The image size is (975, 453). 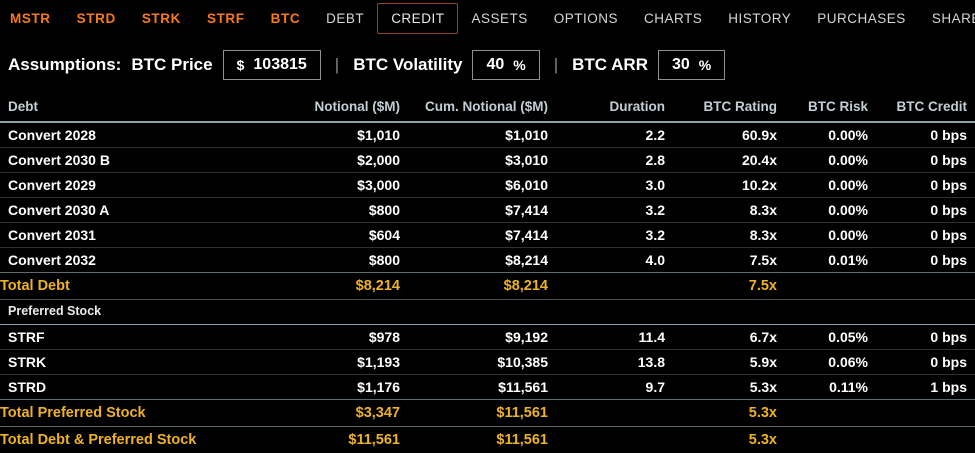 I want to click on percent-suffix: %, so click(x=705, y=65).